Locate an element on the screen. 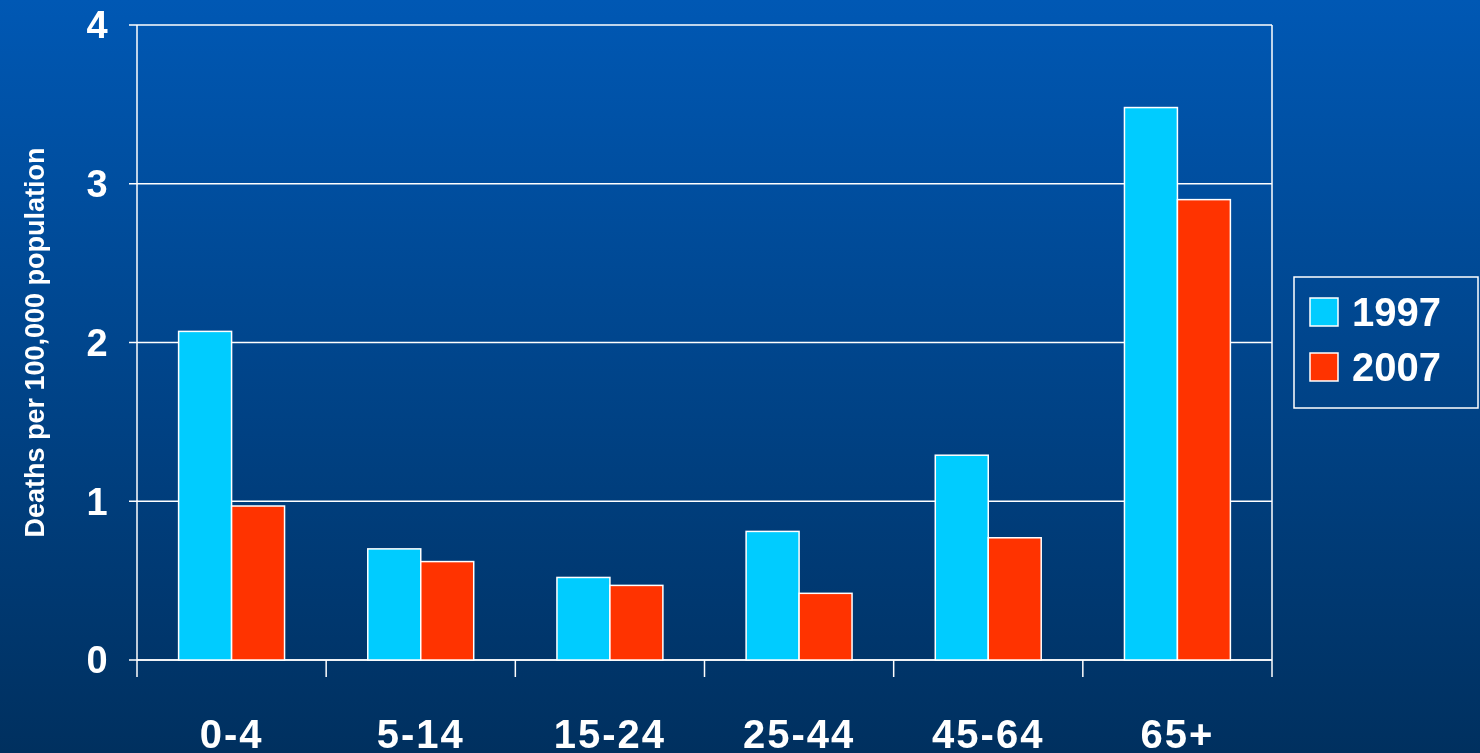 The image size is (1480, 753). y-axis-title: Deaths per 100,000 population is located at coordinates (35, 342).